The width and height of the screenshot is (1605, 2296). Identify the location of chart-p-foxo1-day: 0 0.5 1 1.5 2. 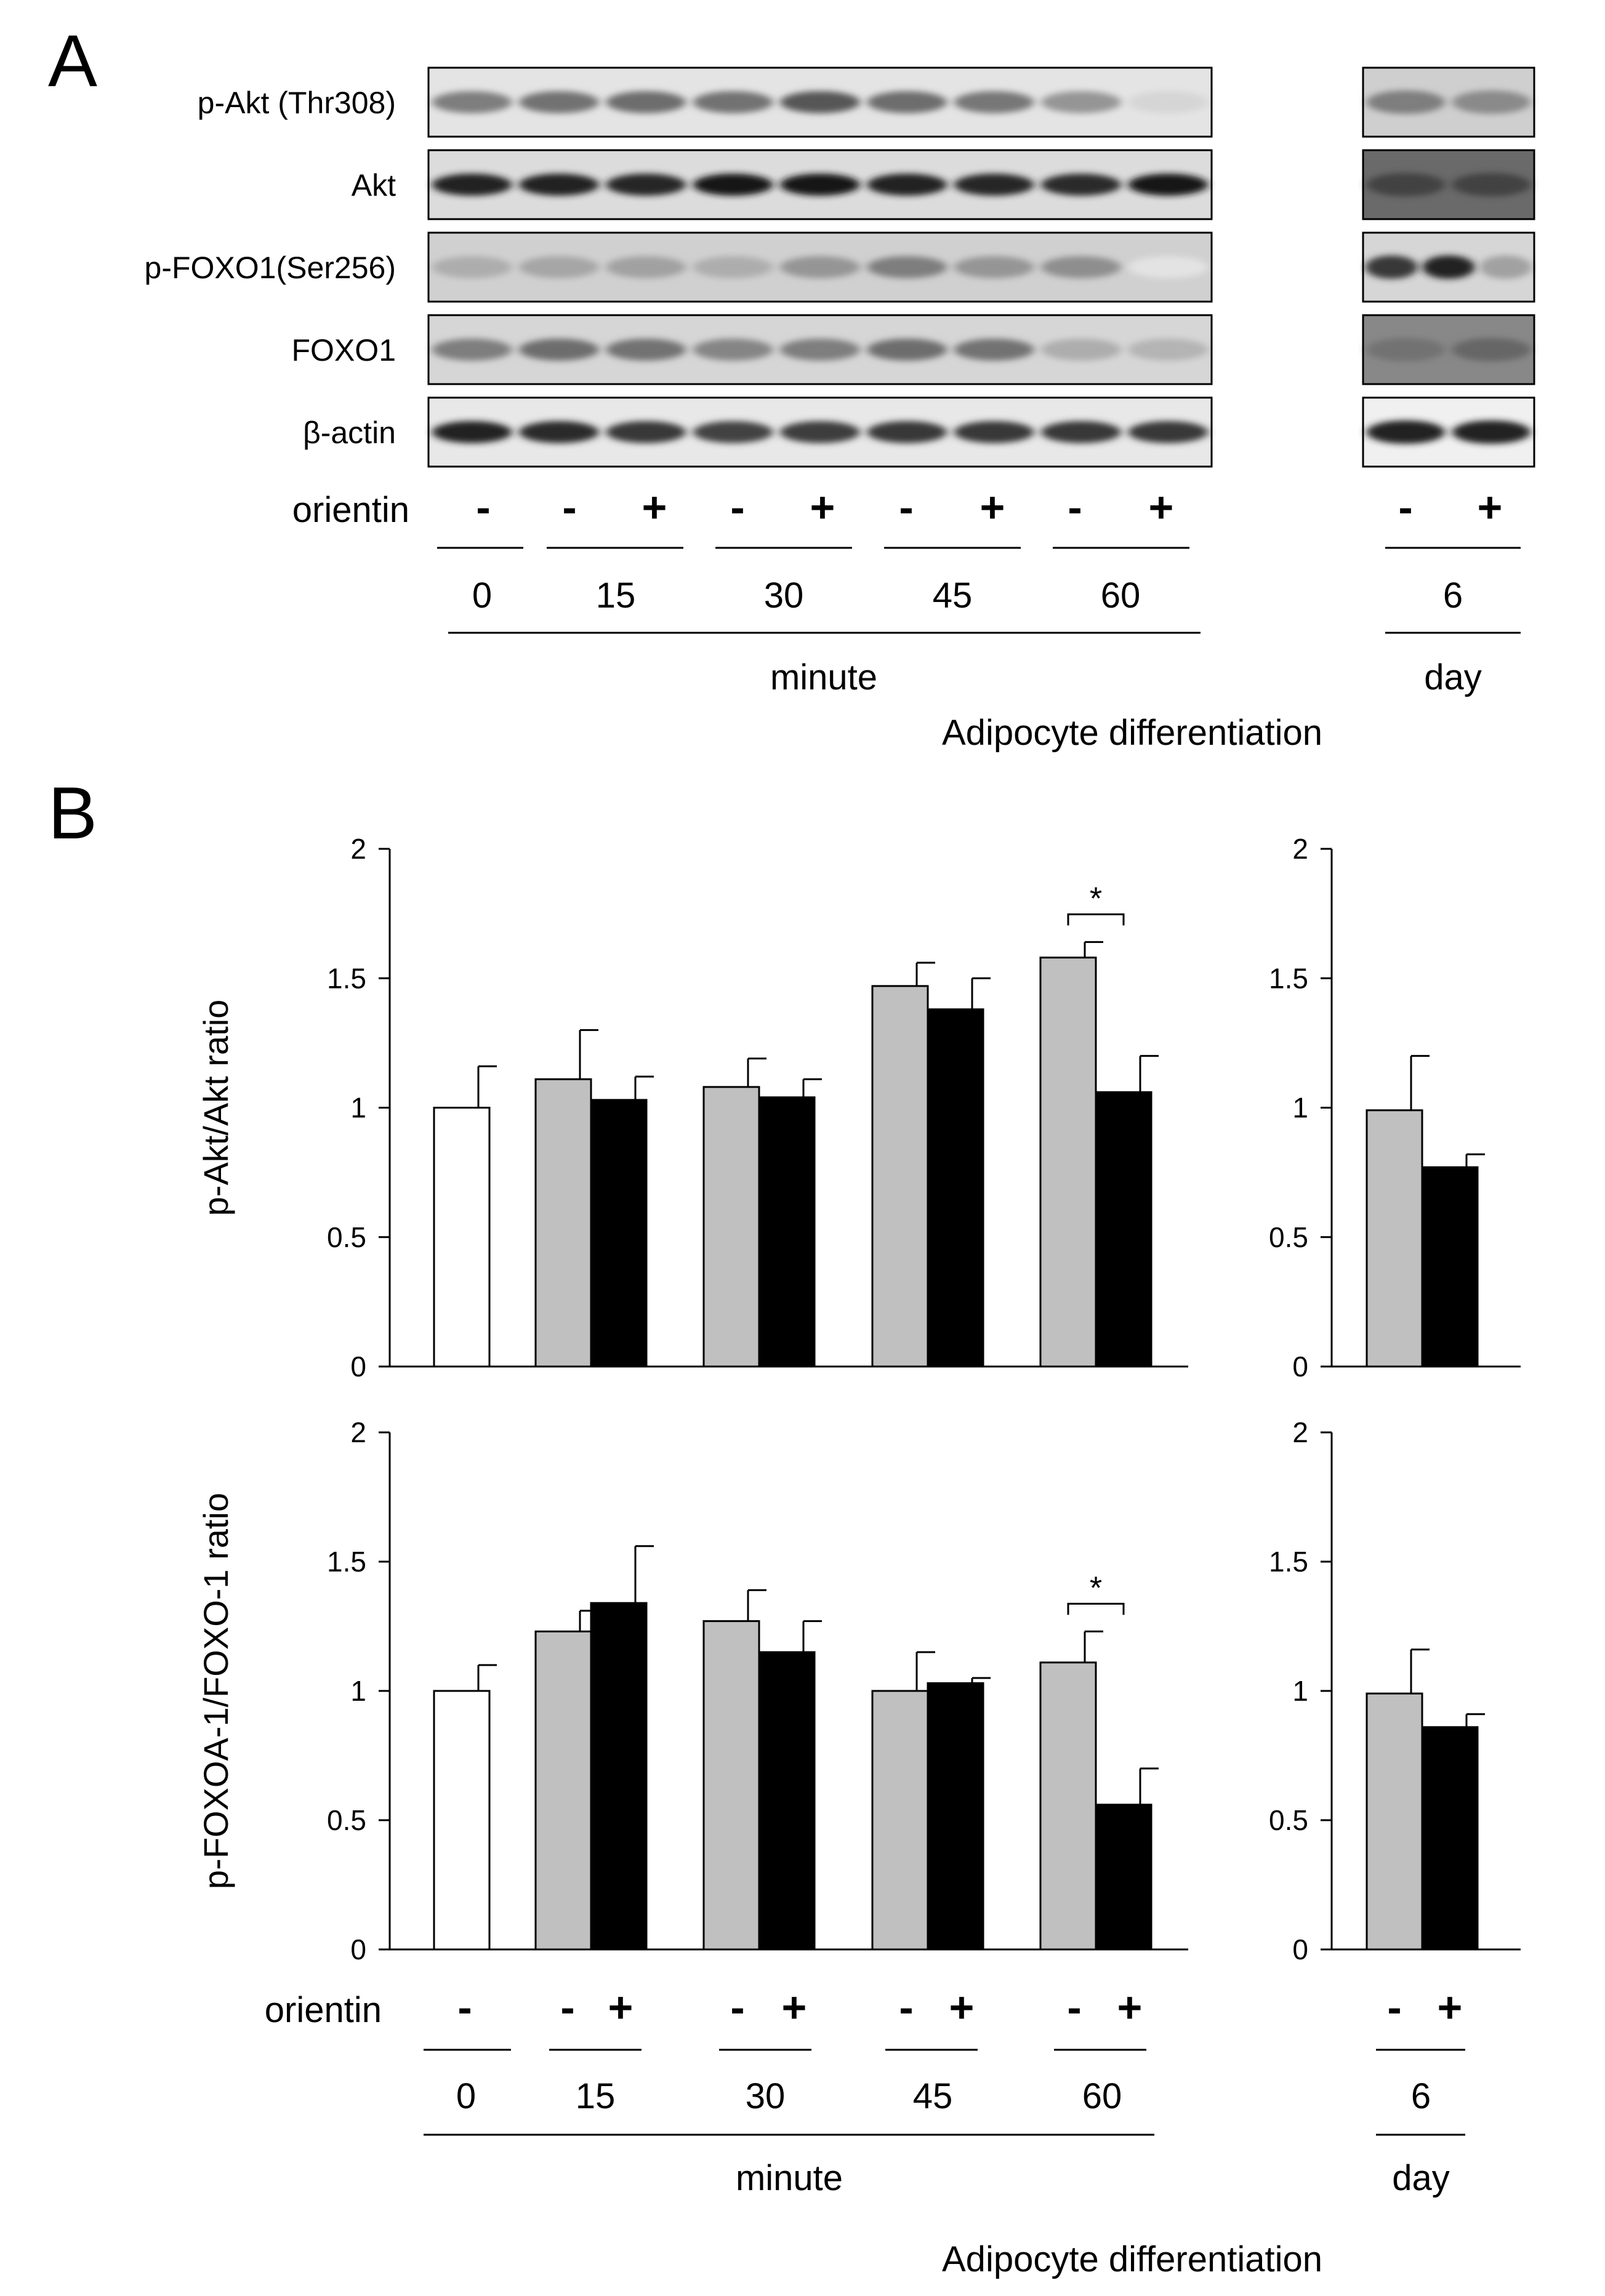
(1395, 1690).